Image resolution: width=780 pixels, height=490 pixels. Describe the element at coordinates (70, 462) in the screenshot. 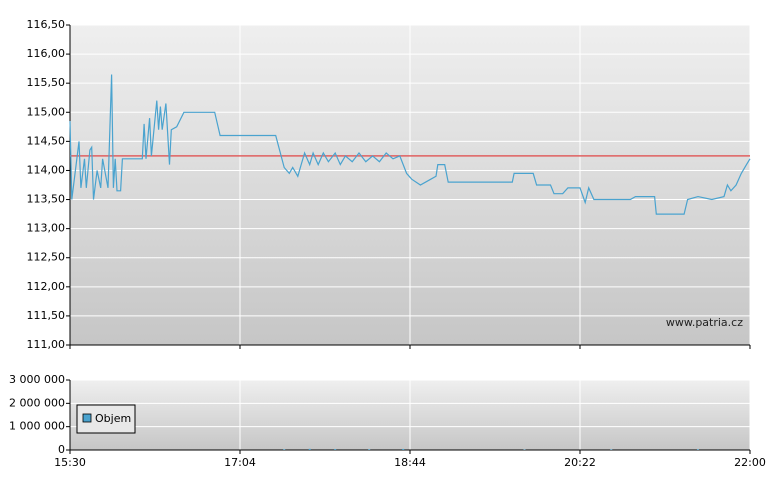

I see `x-tick-label: 15:30` at that location.